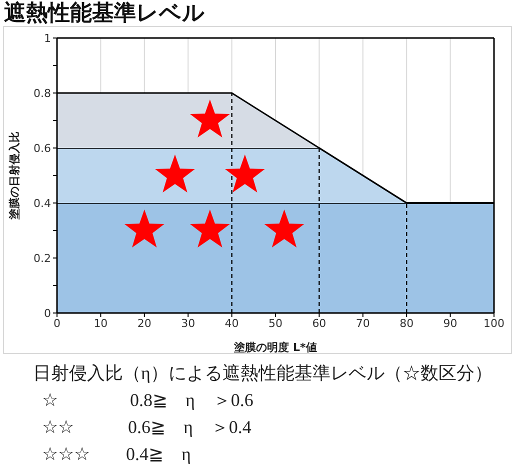 Image resolution: width=514 pixels, height=473 pixels. I want to click on x-tick-label: 30, so click(188, 323).